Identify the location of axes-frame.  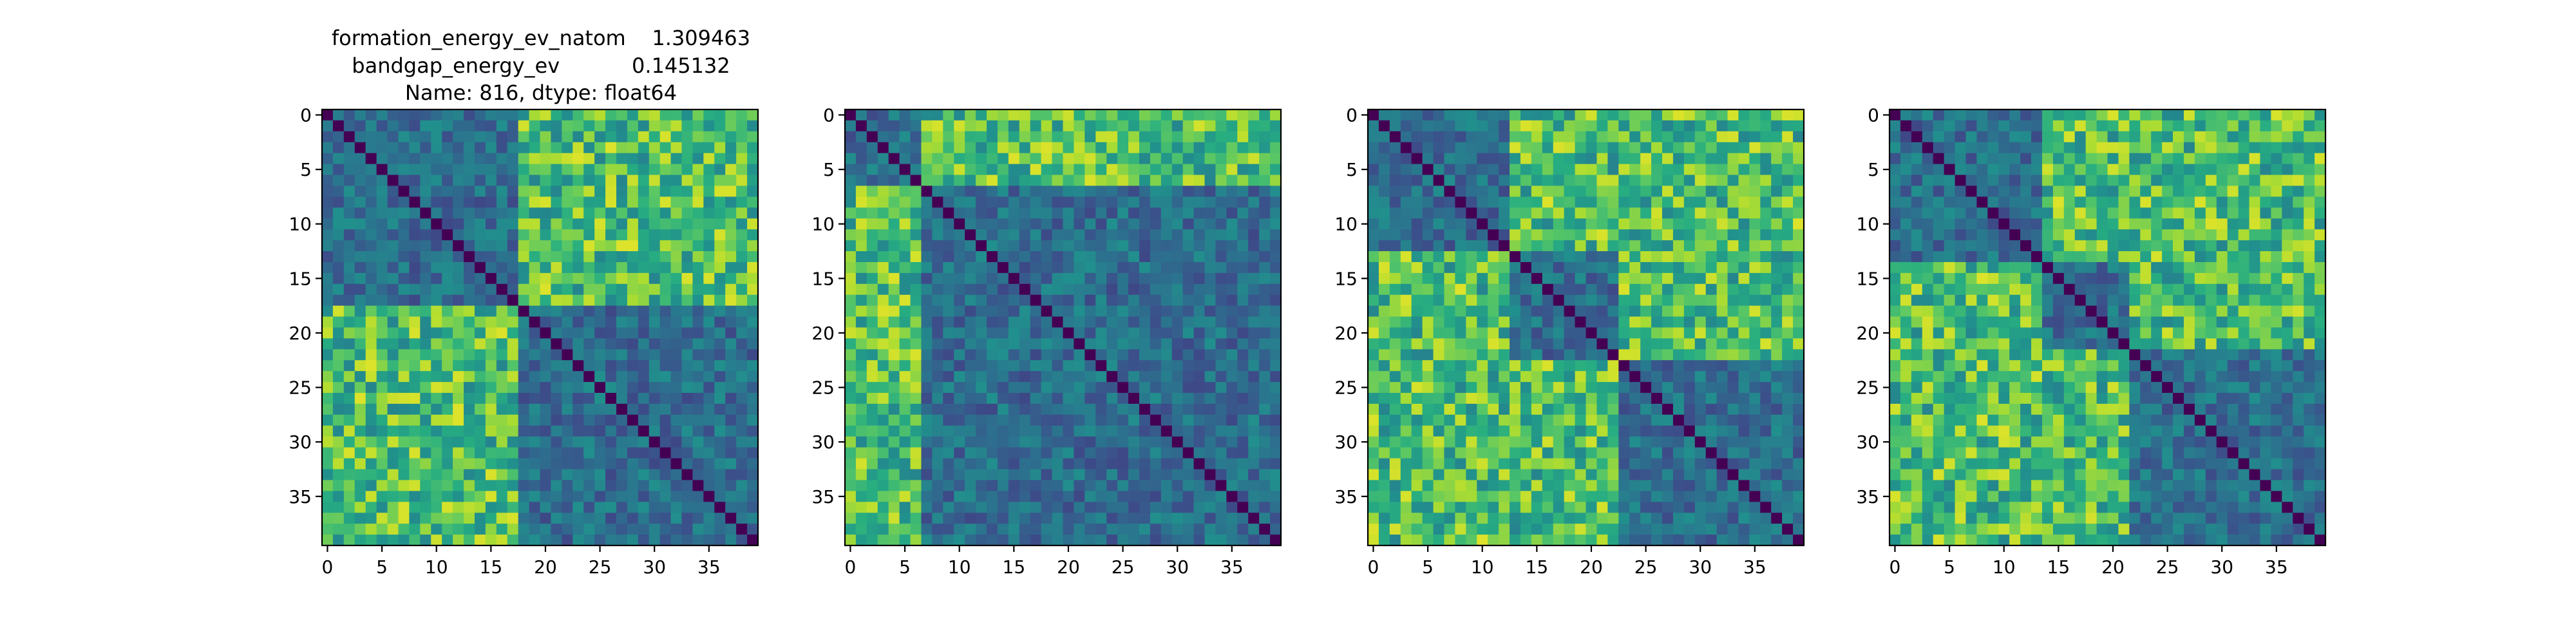
(1063, 327).